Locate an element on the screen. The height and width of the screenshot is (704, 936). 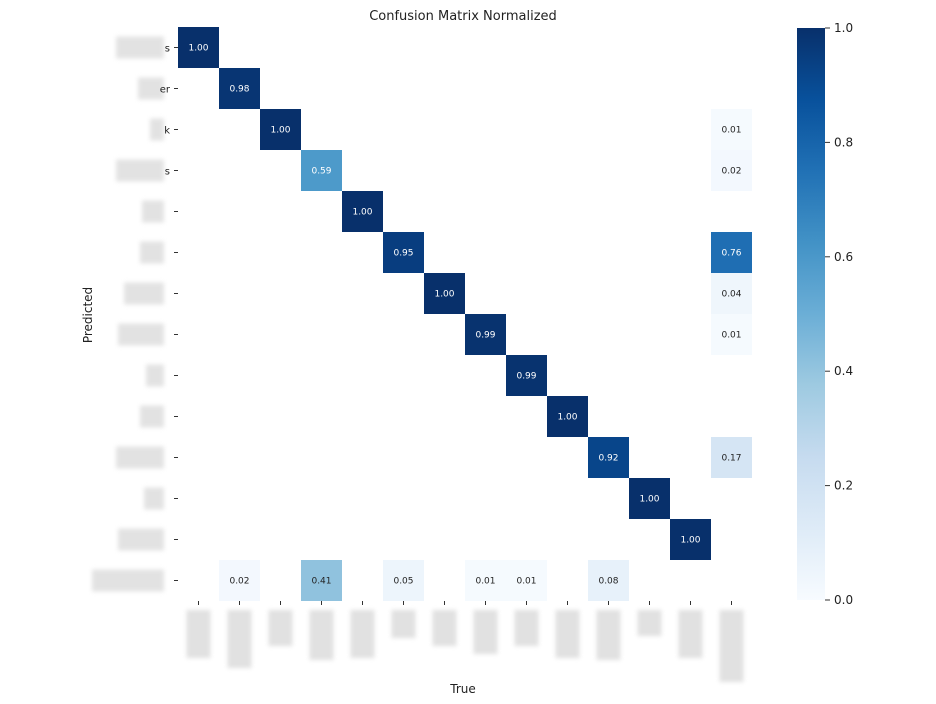
y-axis-label: Predicted is located at coordinates (88, 315).